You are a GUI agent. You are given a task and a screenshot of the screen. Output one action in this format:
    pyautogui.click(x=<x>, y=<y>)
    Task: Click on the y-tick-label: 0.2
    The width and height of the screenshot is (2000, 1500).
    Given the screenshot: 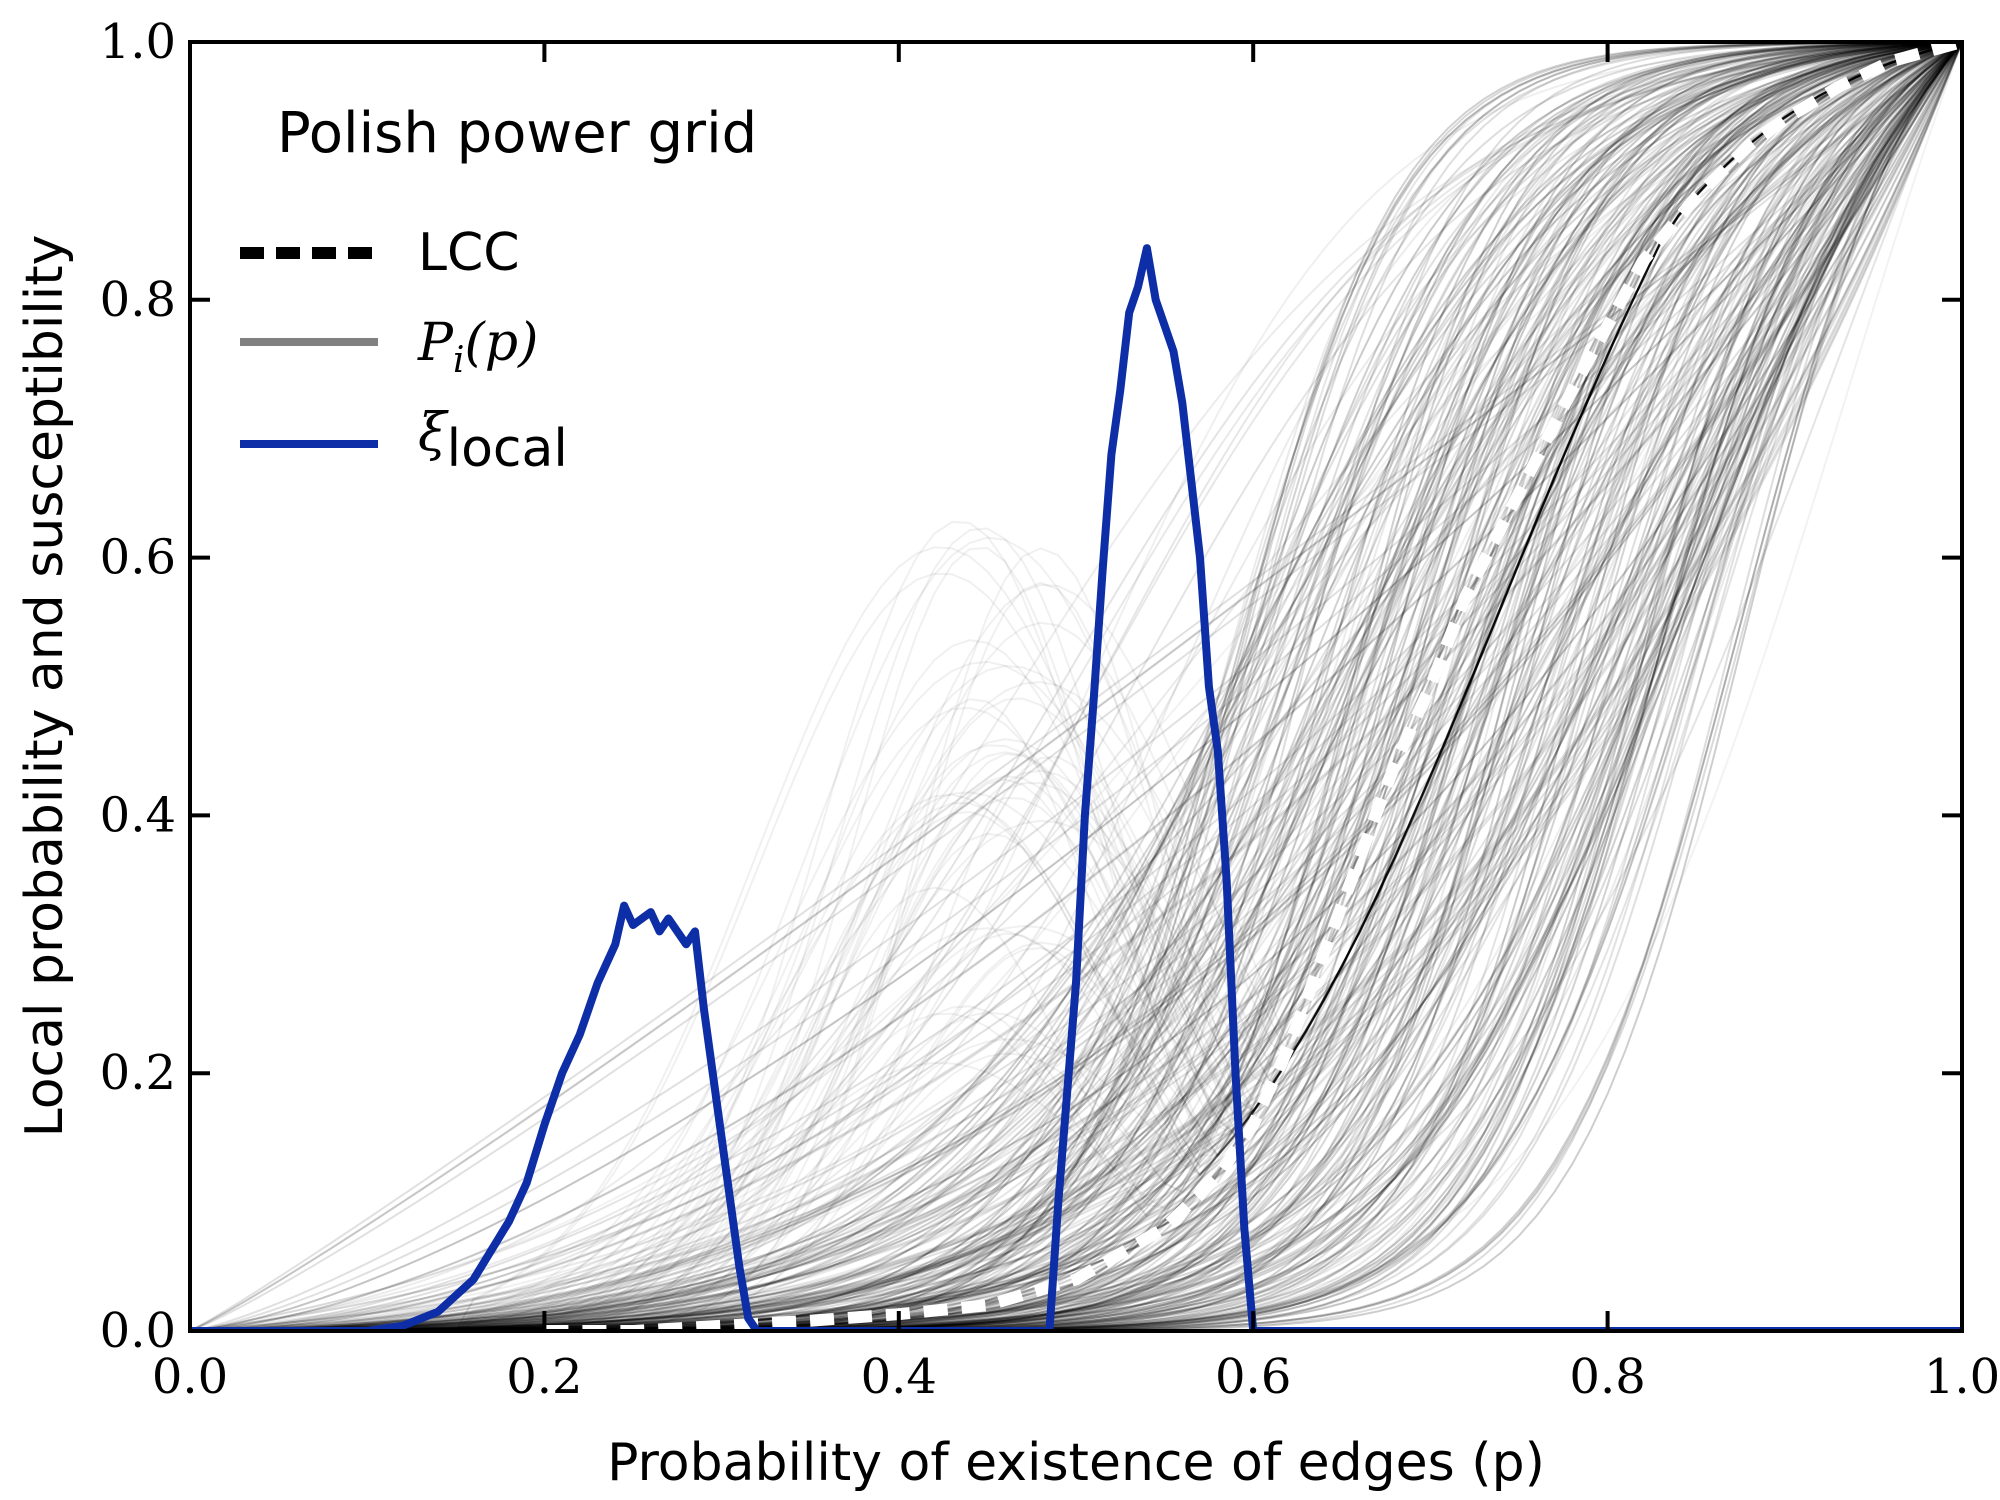 What is the action you would take?
    pyautogui.click(x=138, y=1073)
    